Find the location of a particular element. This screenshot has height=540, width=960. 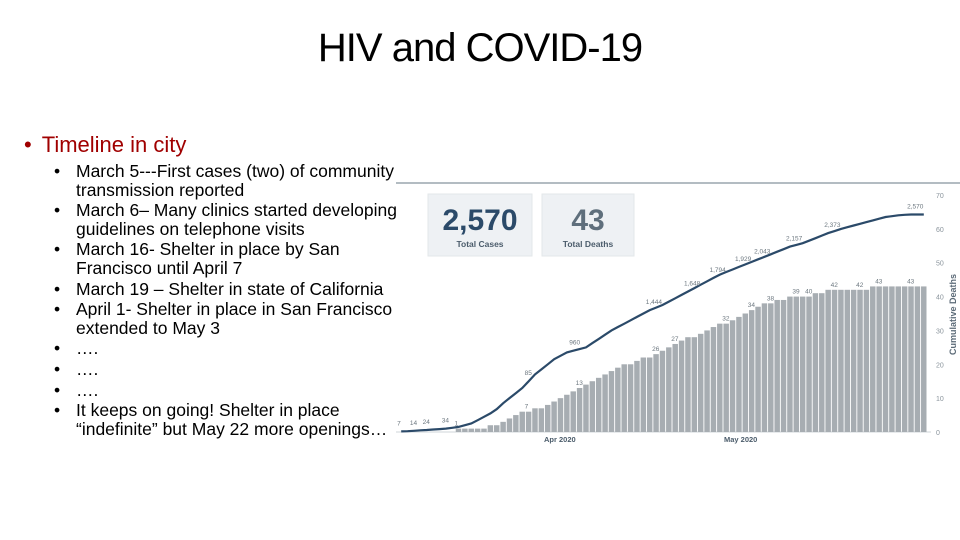

death-annotation: 38 is located at coordinates (771, 298).